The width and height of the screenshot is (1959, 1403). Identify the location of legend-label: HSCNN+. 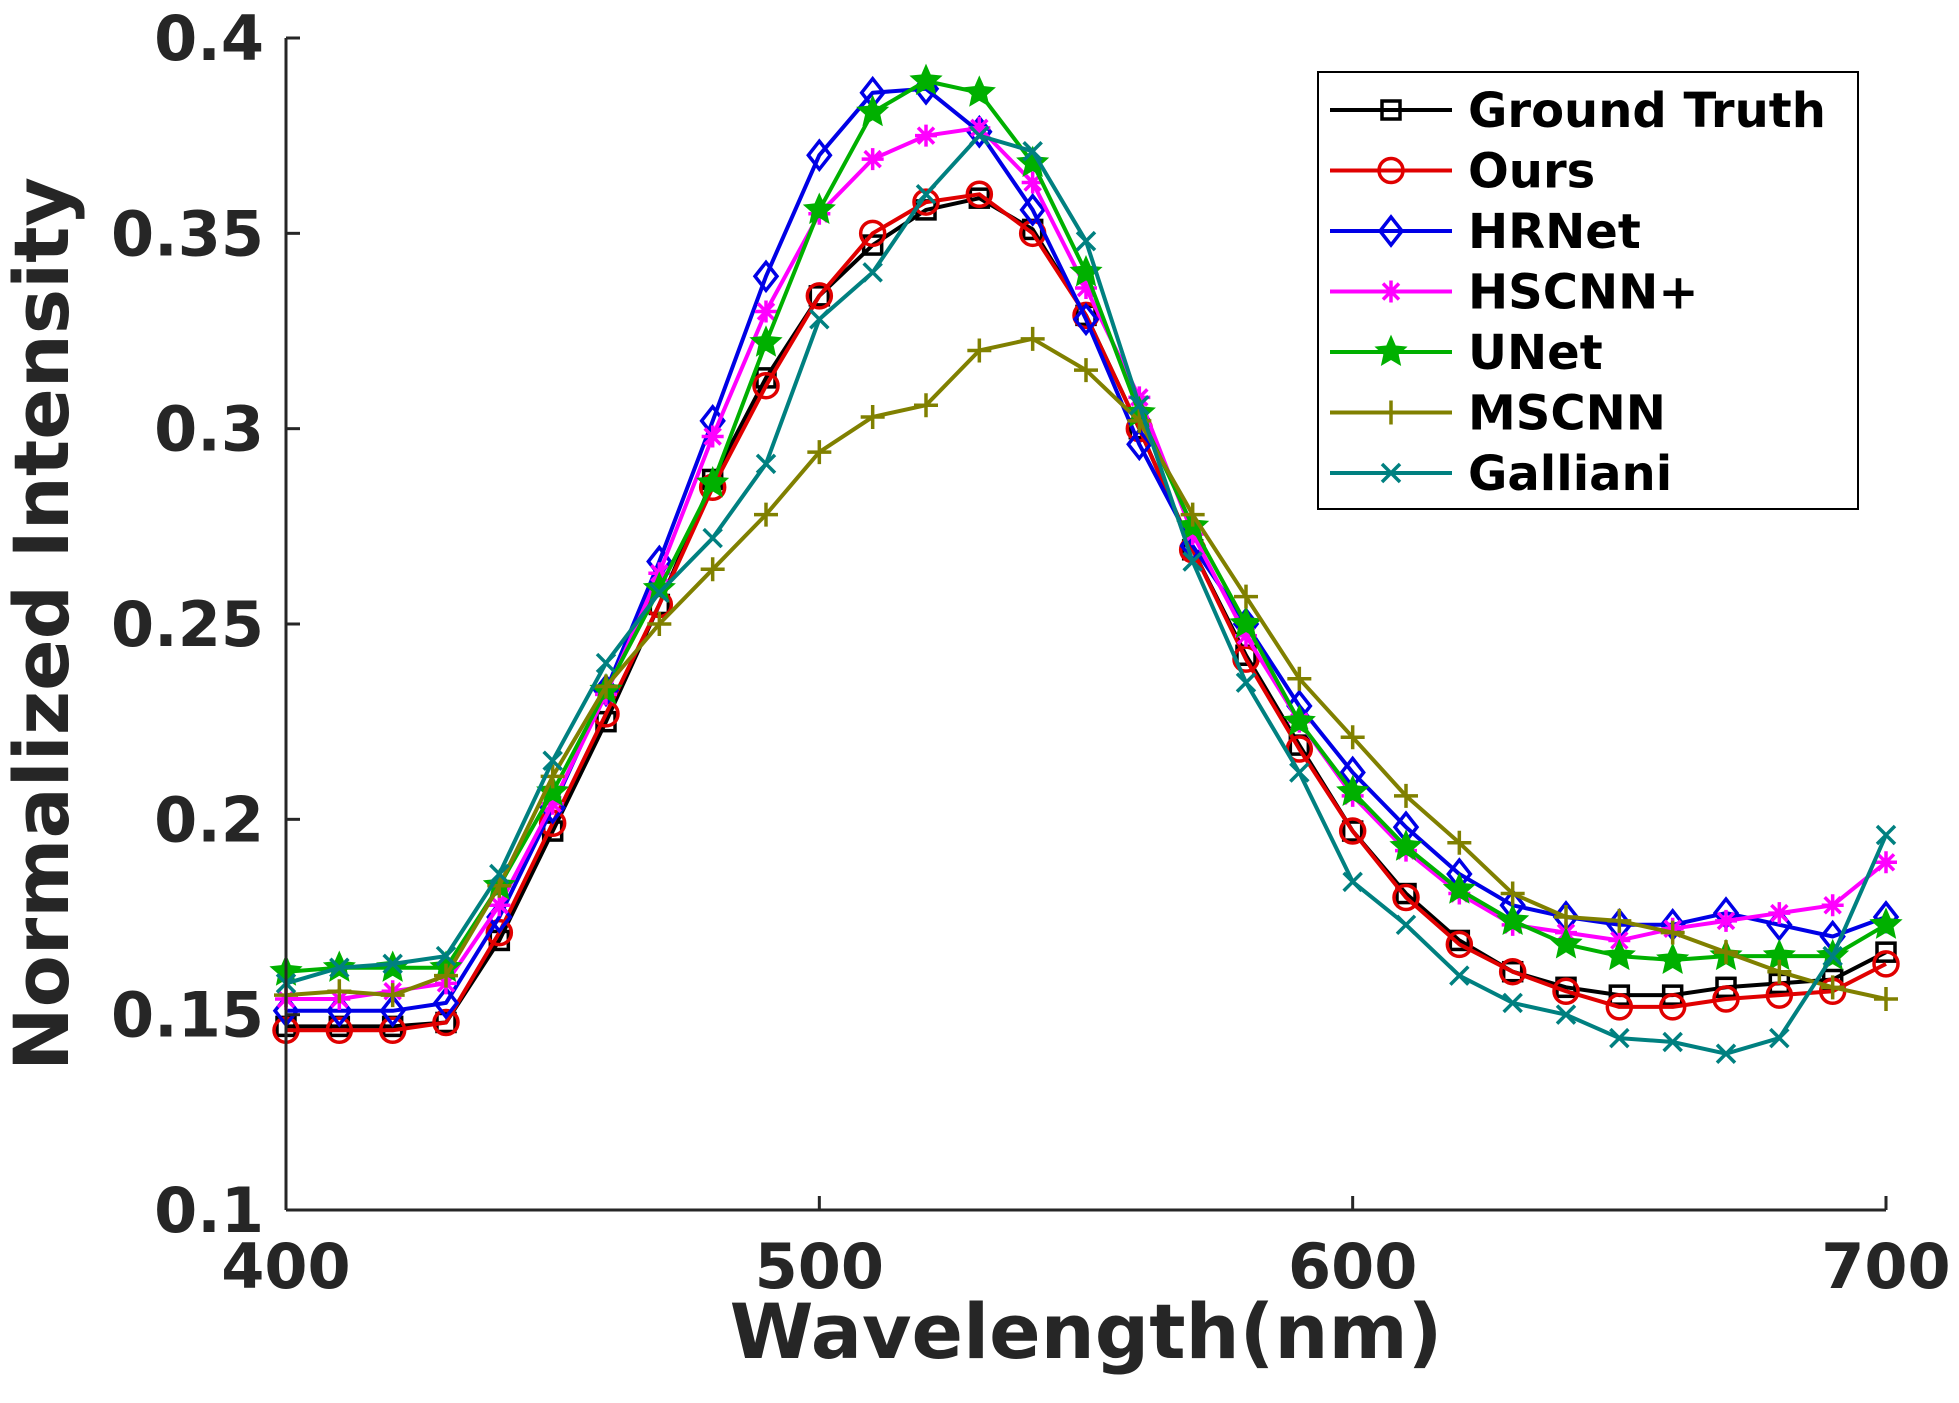
(1583, 293).